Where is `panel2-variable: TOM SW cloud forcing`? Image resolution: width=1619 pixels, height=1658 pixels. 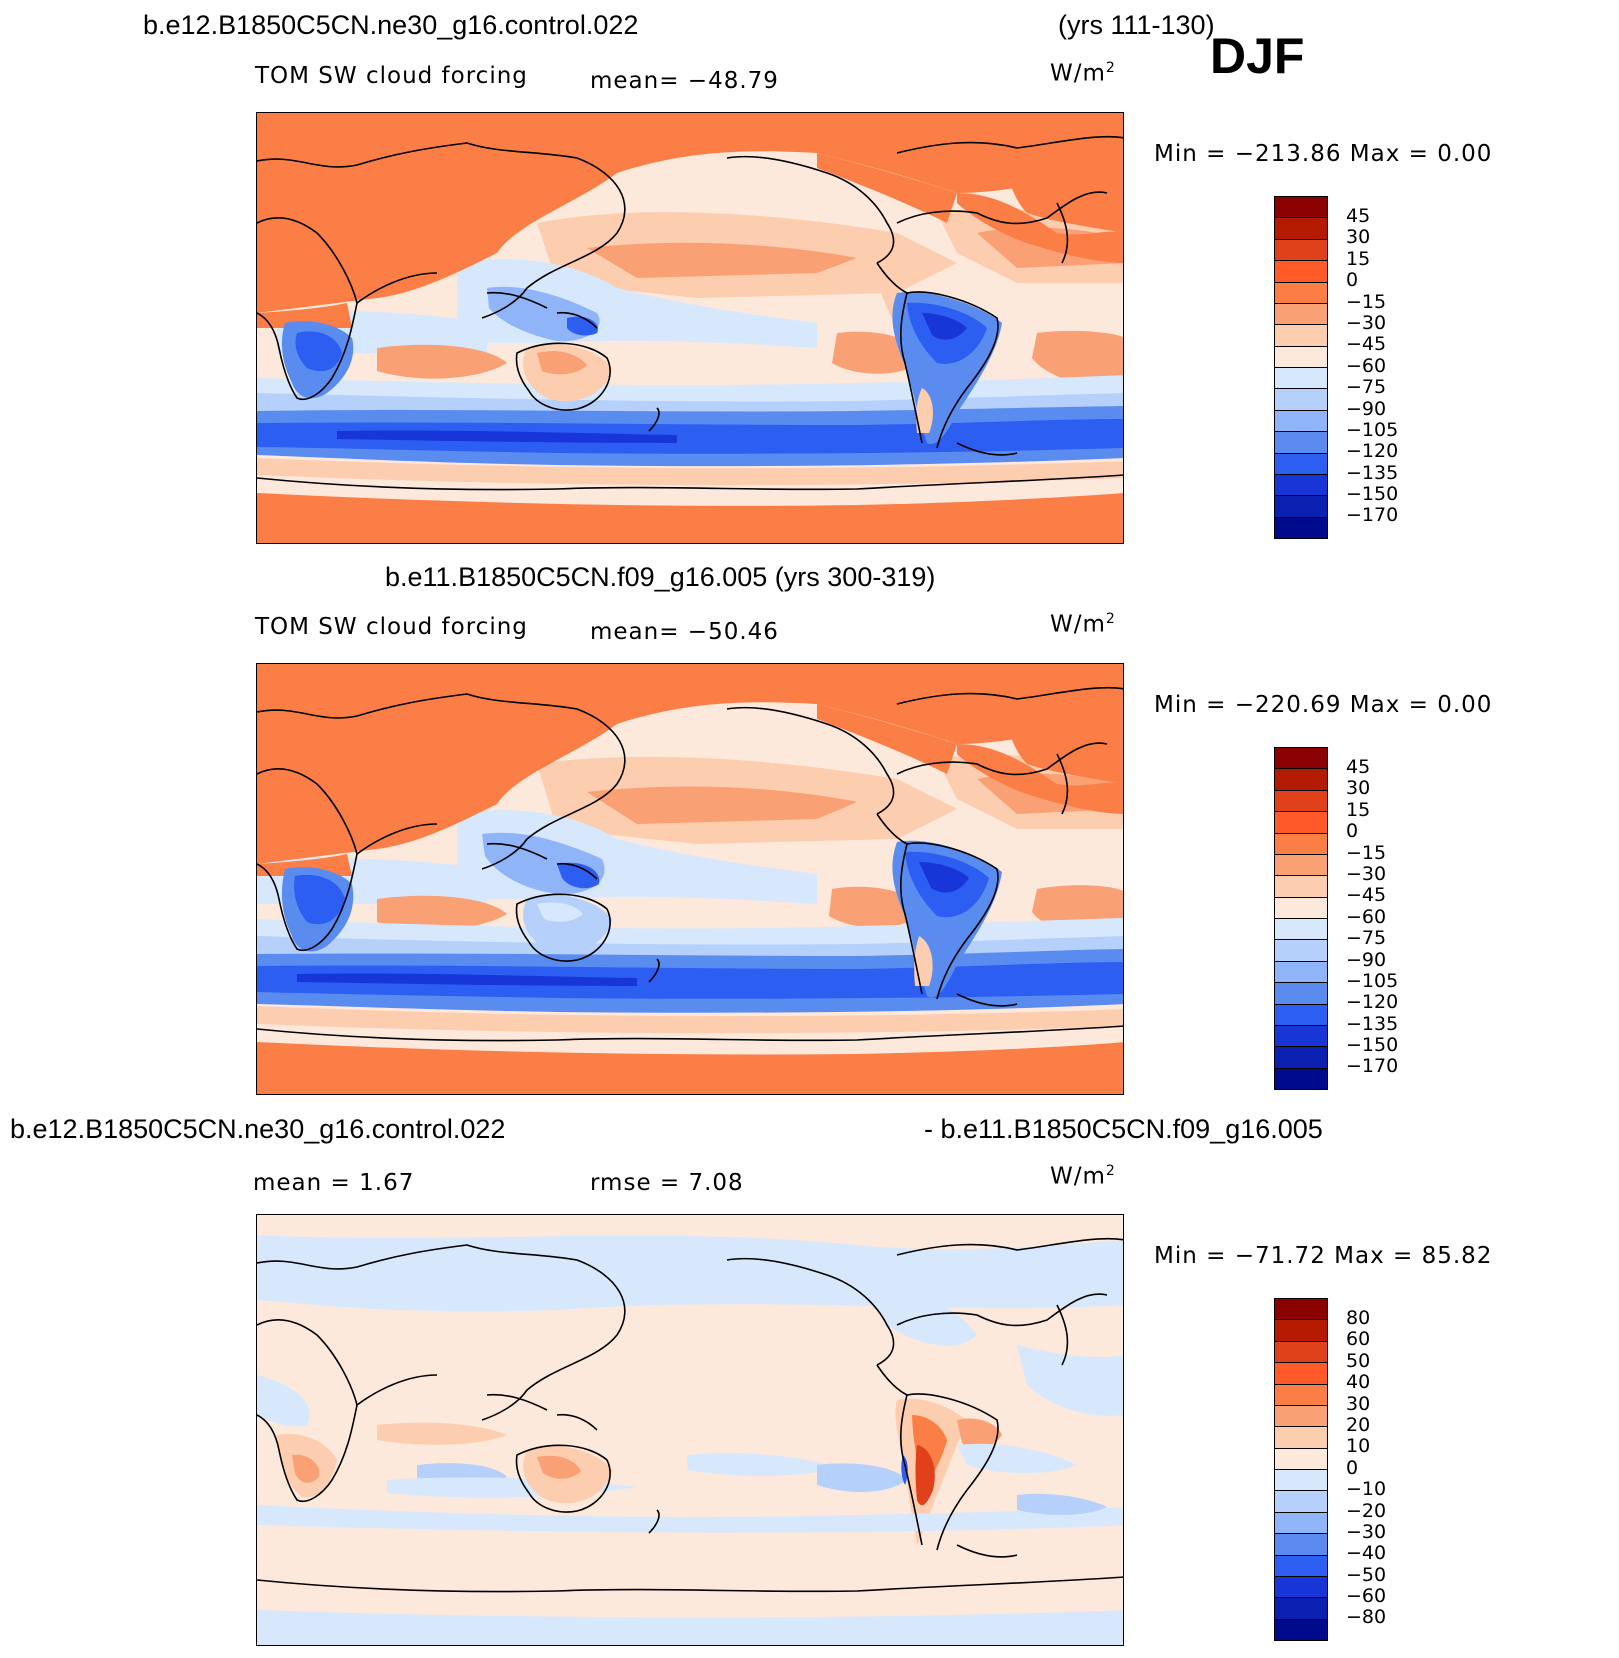 panel2-variable: TOM SW cloud forcing is located at coordinates (391, 627).